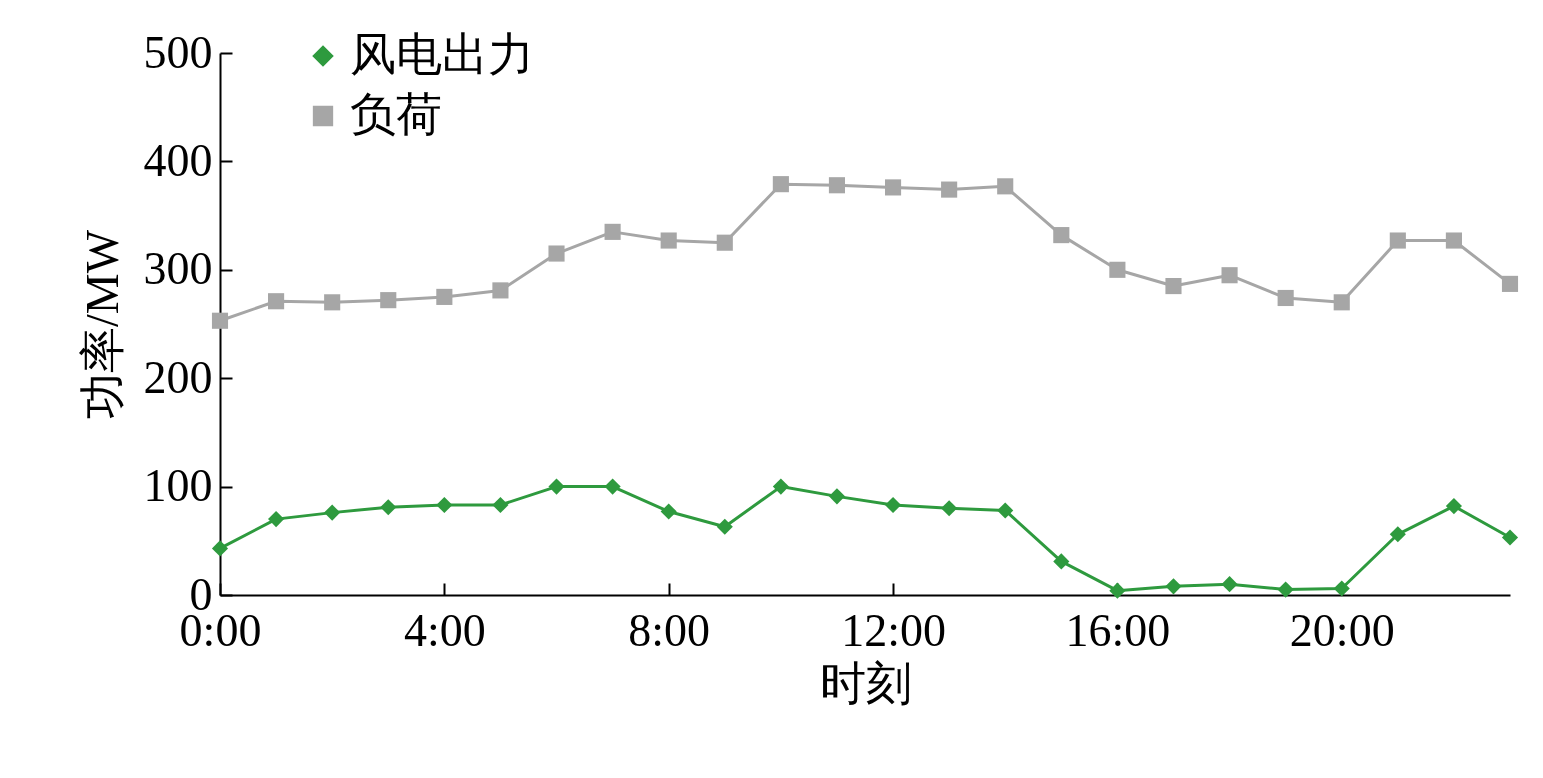 The image size is (1543, 778). What do you see at coordinates (893, 630) in the screenshot?
I see `x-tick-label: 12:00` at bounding box center [893, 630].